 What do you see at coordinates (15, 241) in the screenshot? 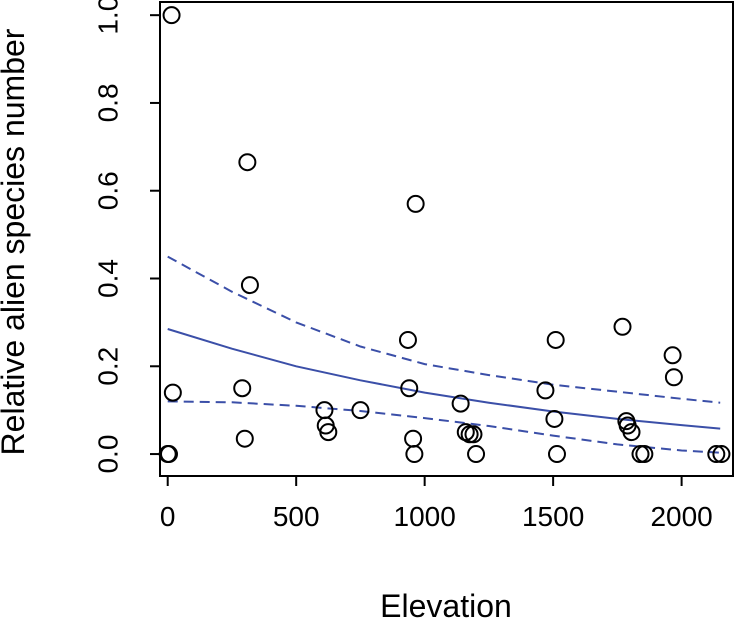
I see `y-axis-title: Relative alien species number` at bounding box center [15, 241].